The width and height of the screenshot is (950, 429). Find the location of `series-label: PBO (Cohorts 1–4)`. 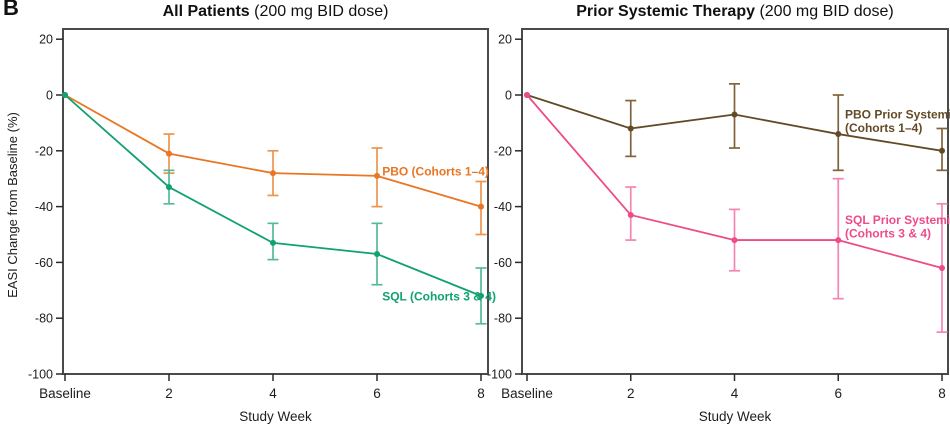

series-label: PBO (Cohorts 1–4) is located at coordinates (435, 172).